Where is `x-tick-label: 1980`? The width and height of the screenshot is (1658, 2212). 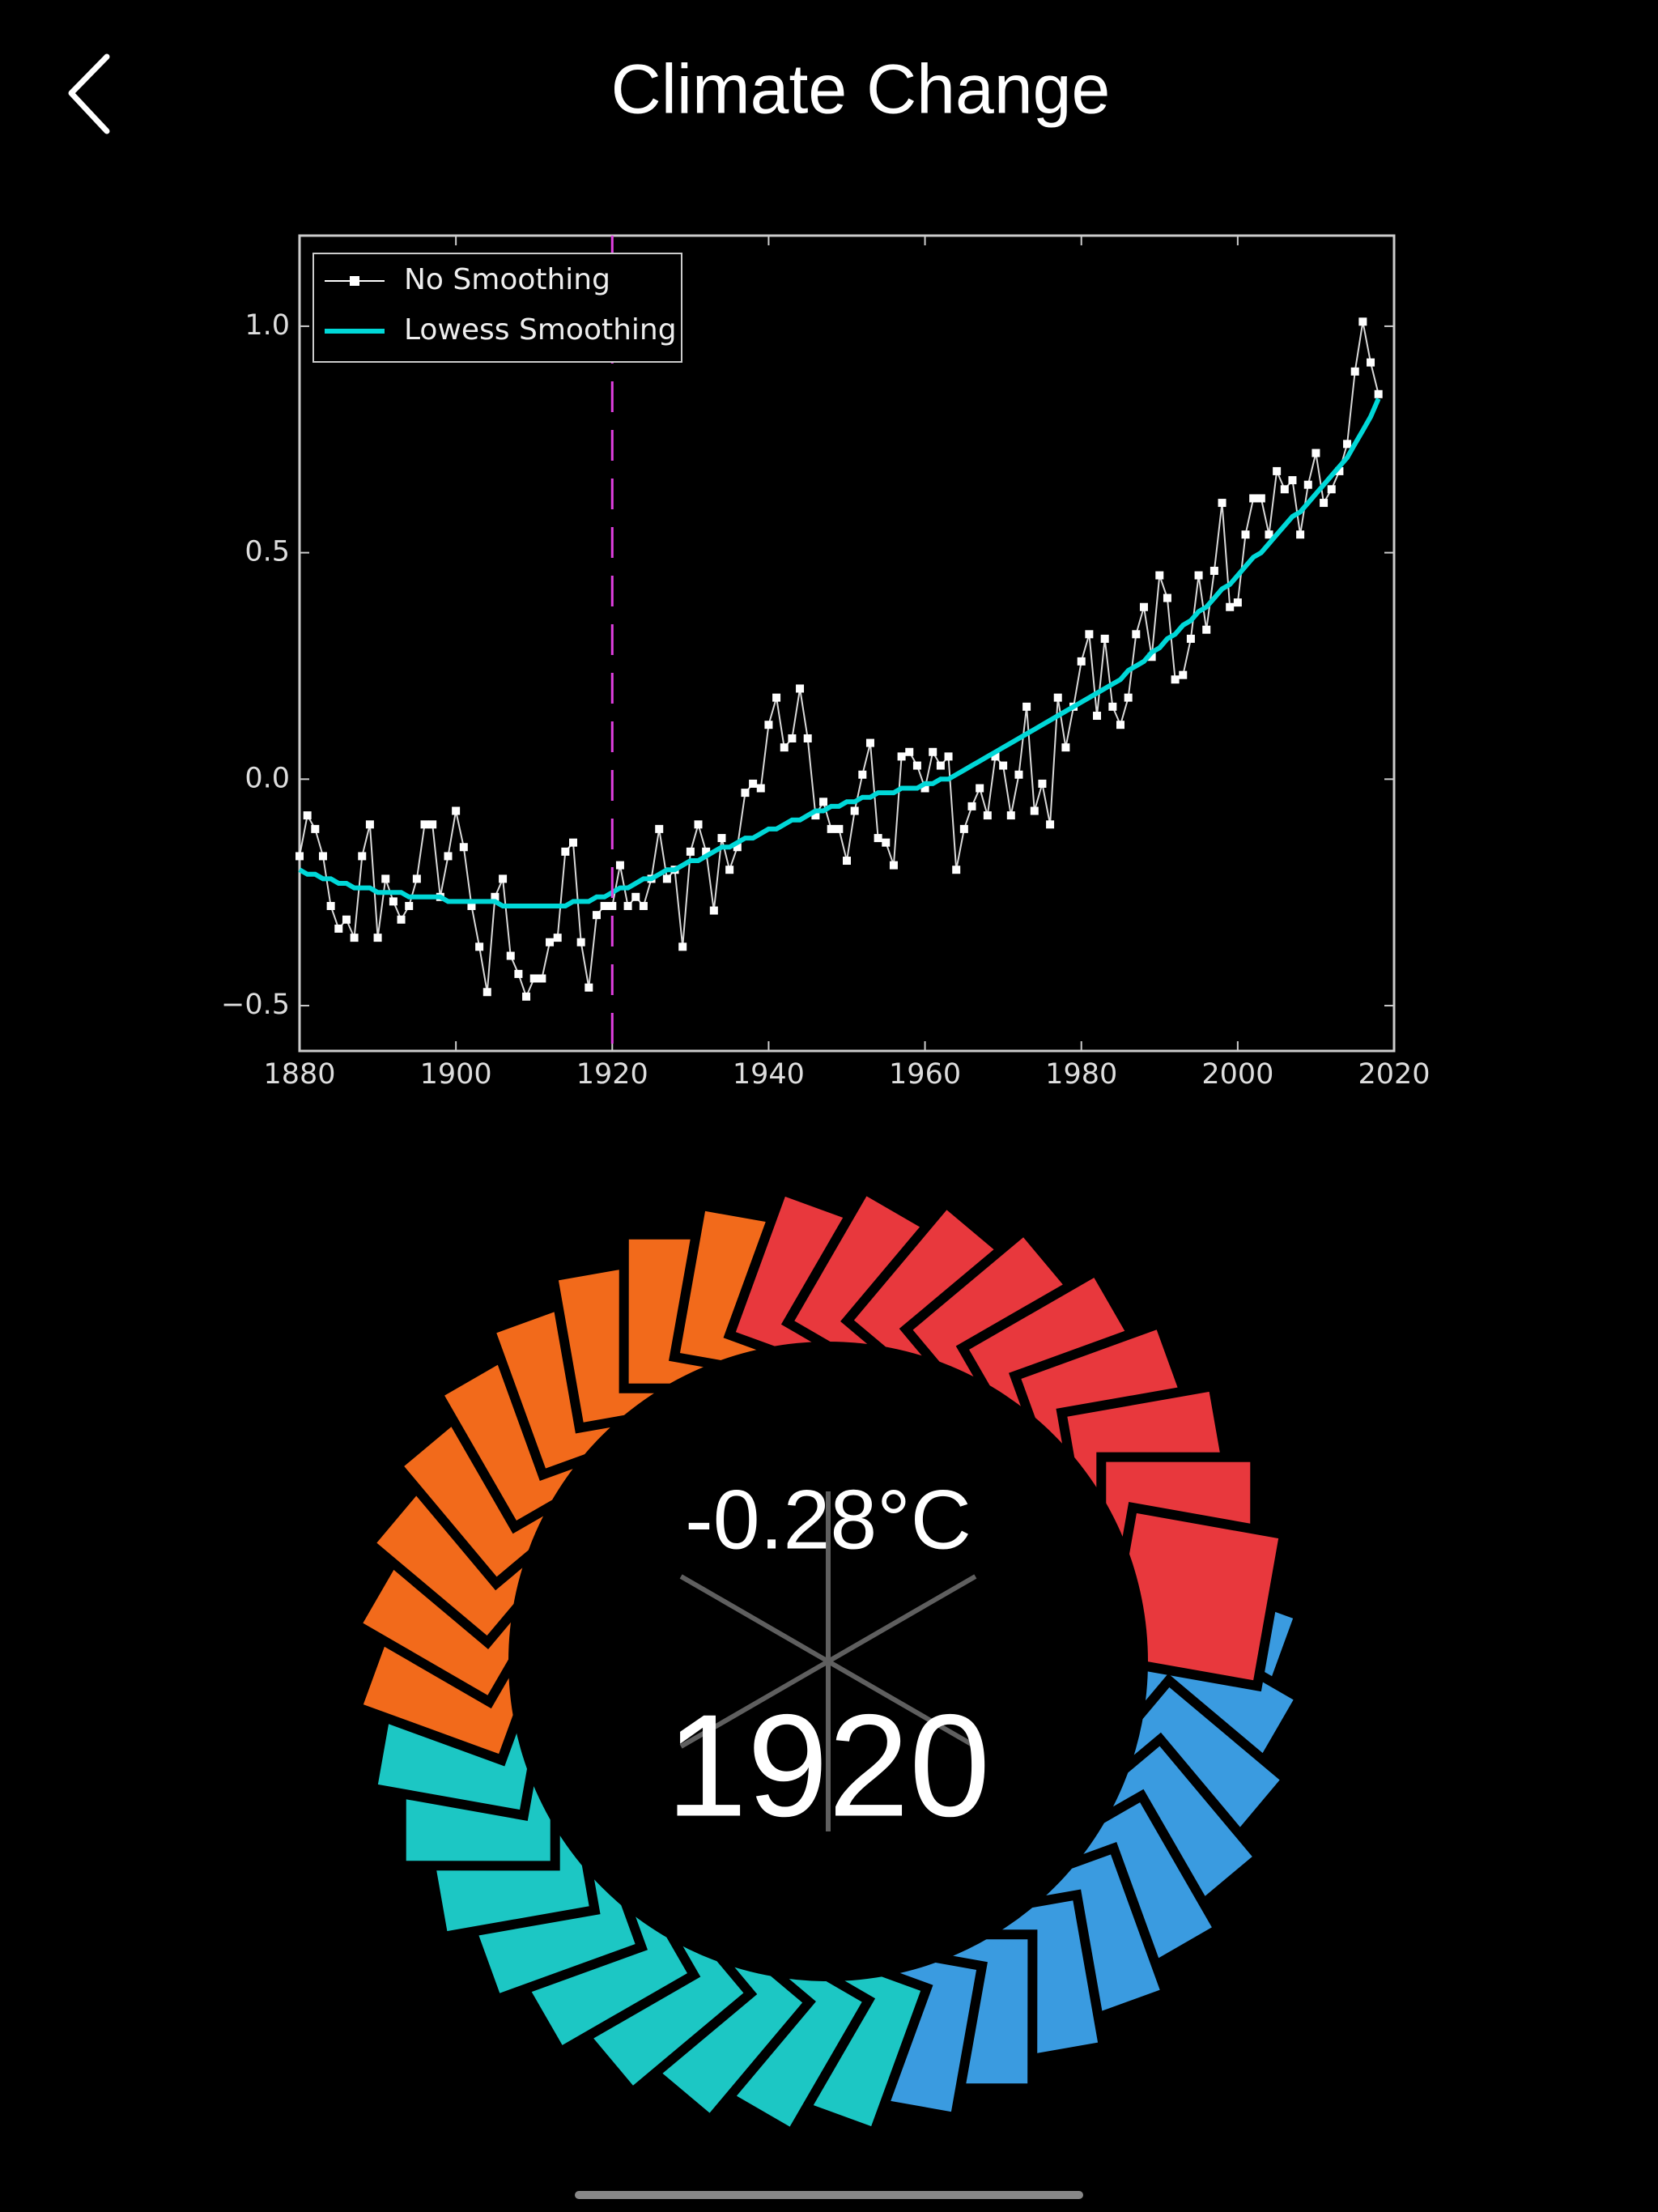
x-tick-label: 1980 is located at coordinates (1081, 1074).